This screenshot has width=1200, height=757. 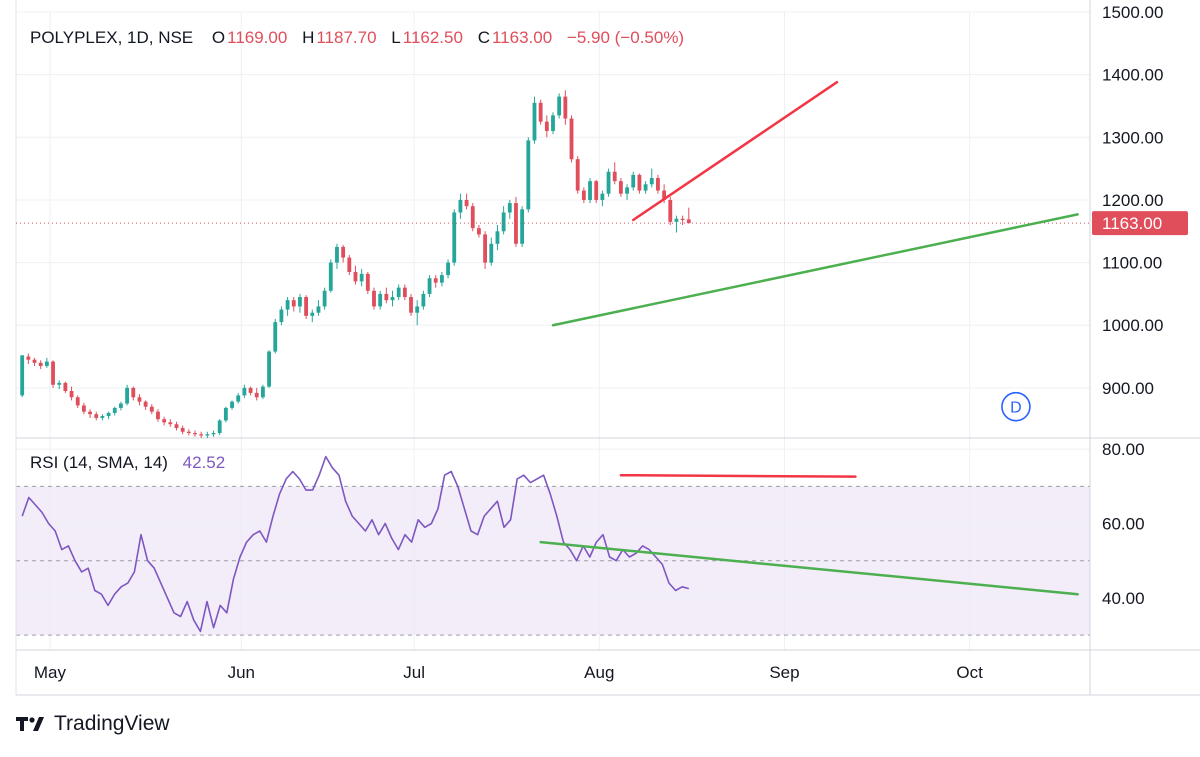 What do you see at coordinates (1128, 388) in the screenshot?
I see `price-tick-label: 900.00` at bounding box center [1128, 388].